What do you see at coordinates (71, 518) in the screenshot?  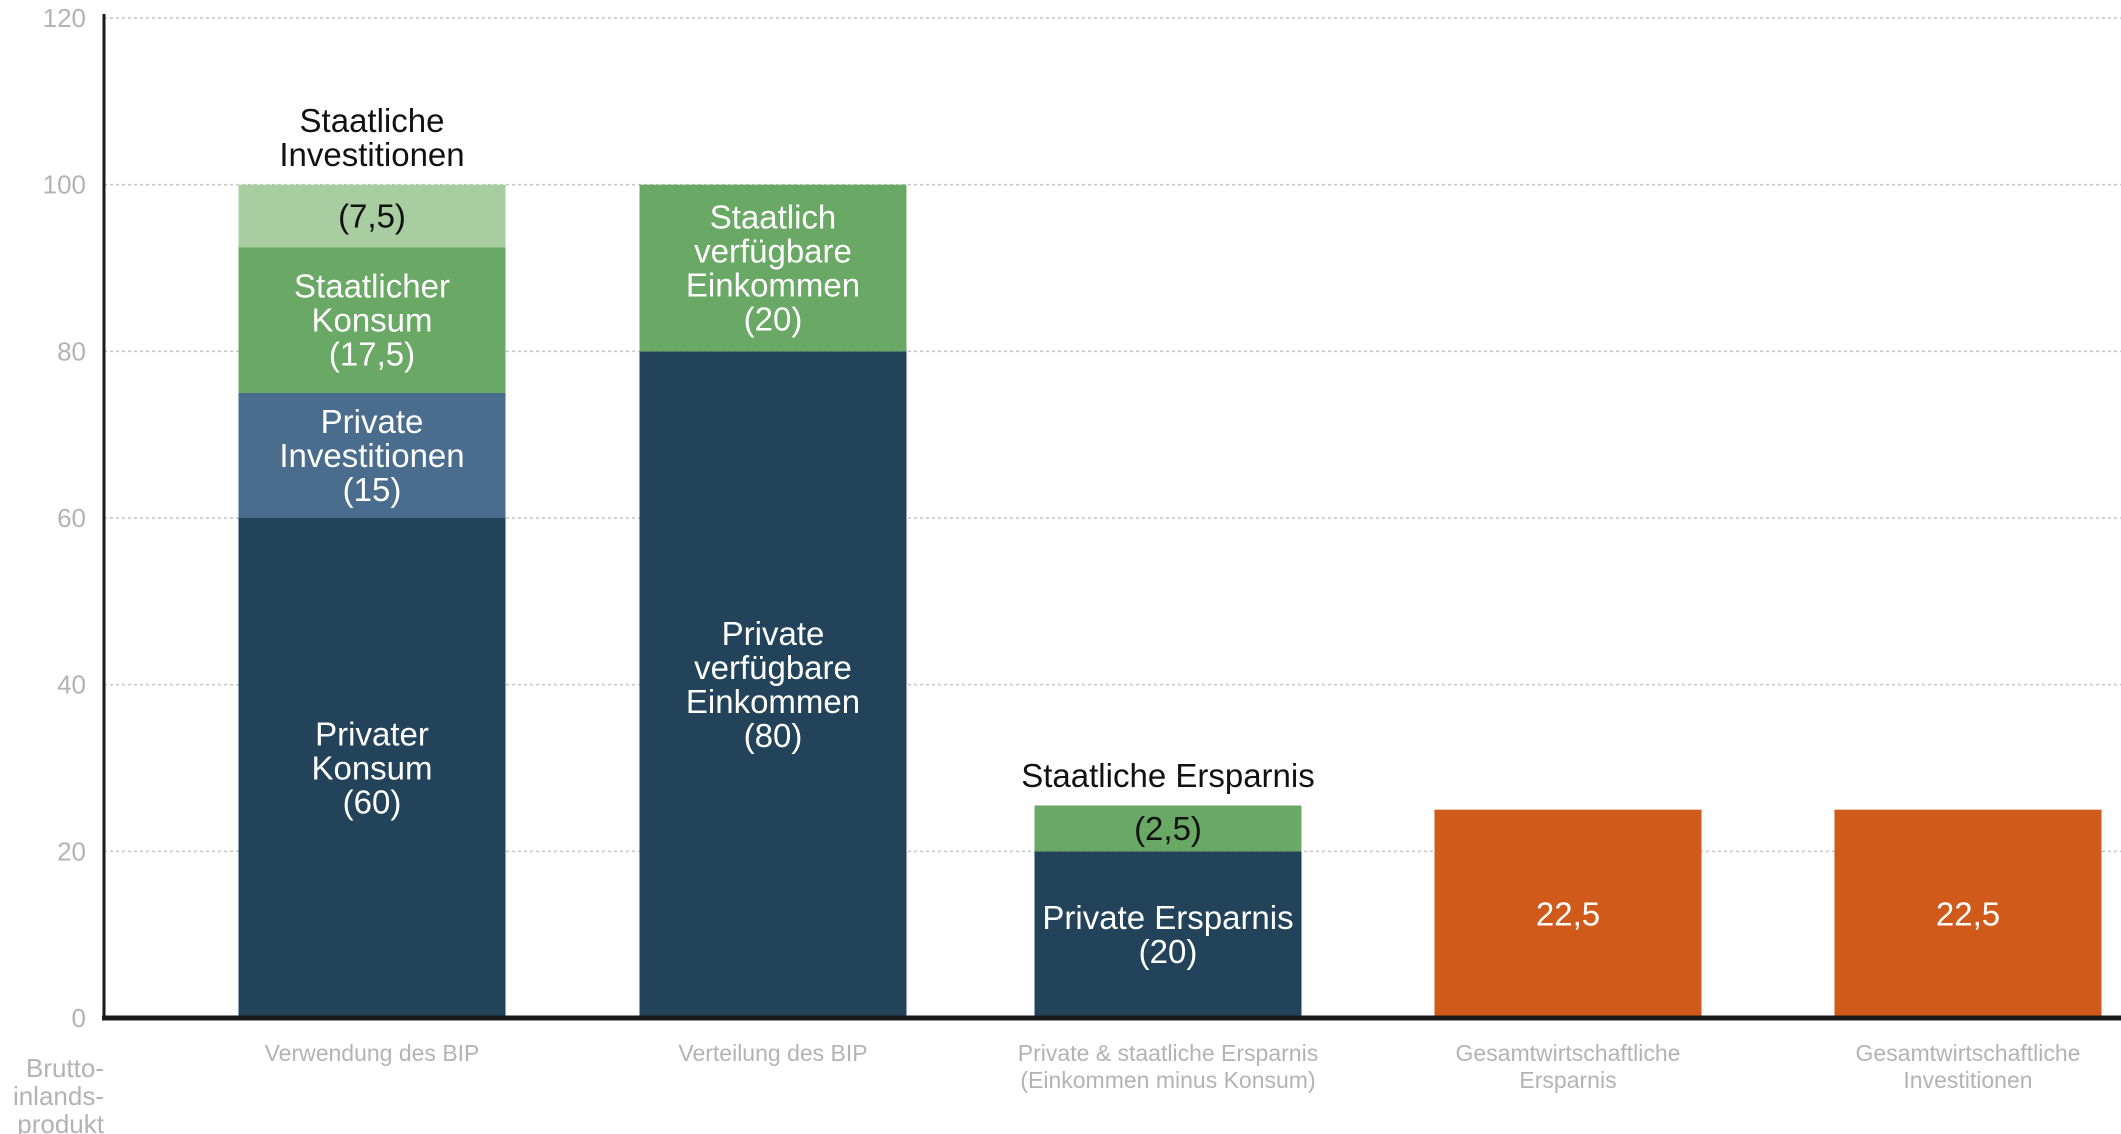 I see `y-tick-label: 60` at bounding box center [71, 518].